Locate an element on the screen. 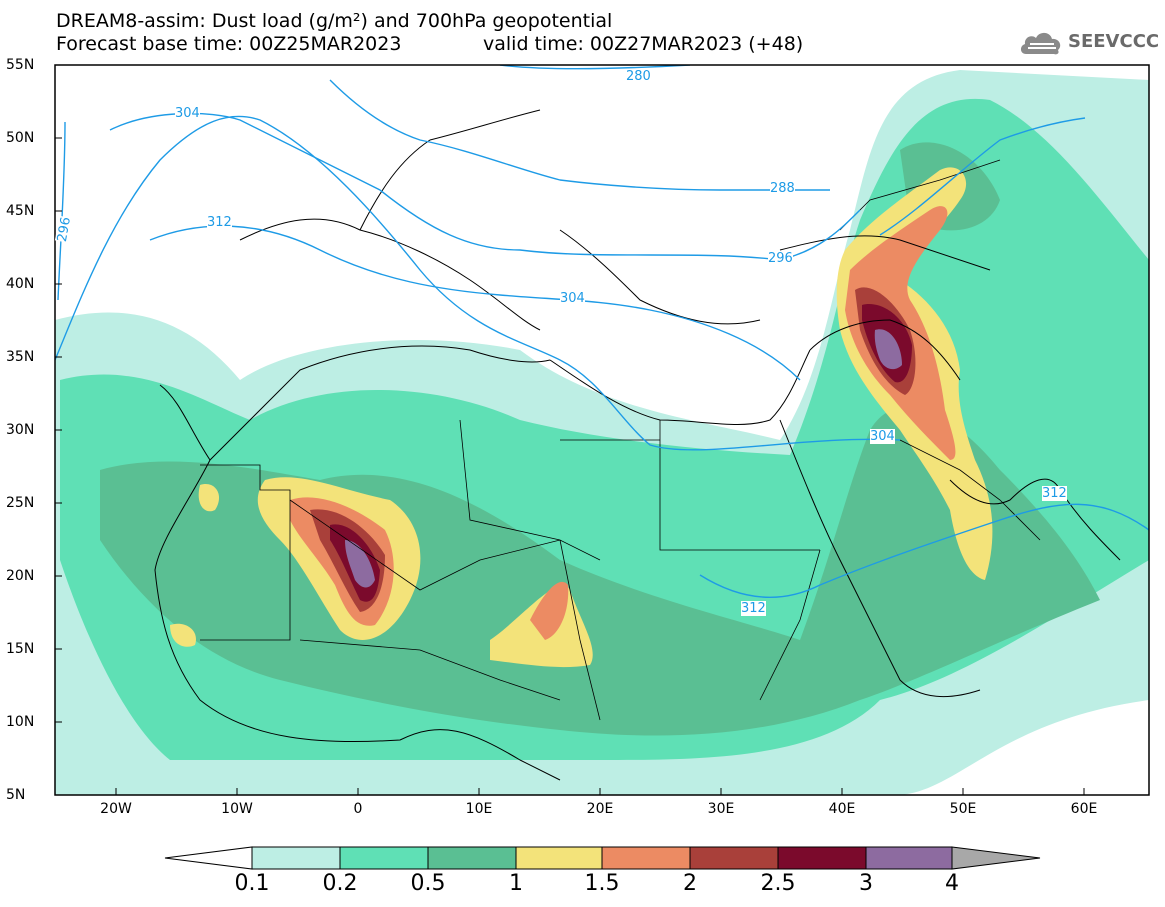  contour-label: 288 is located at coordinates (782, 188).